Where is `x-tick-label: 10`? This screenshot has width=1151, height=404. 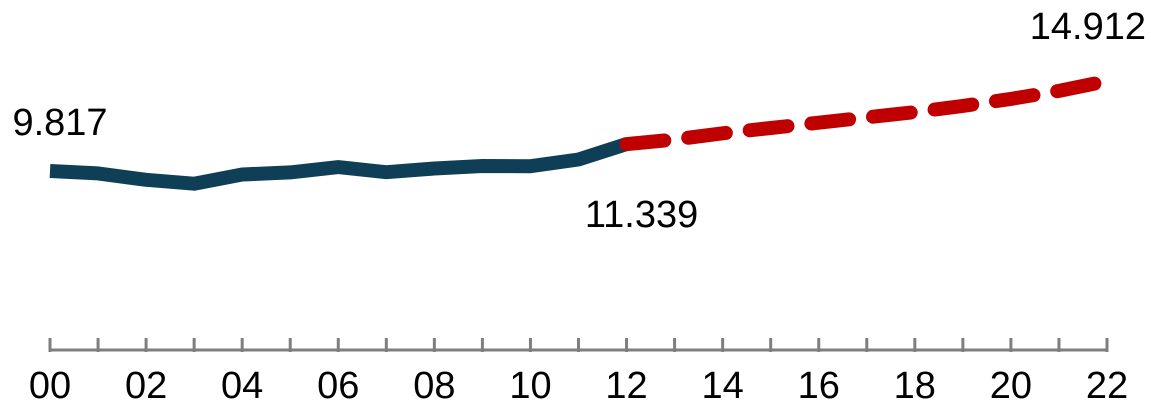 x-tick-label: 10 is located at coordinates (530, 384).